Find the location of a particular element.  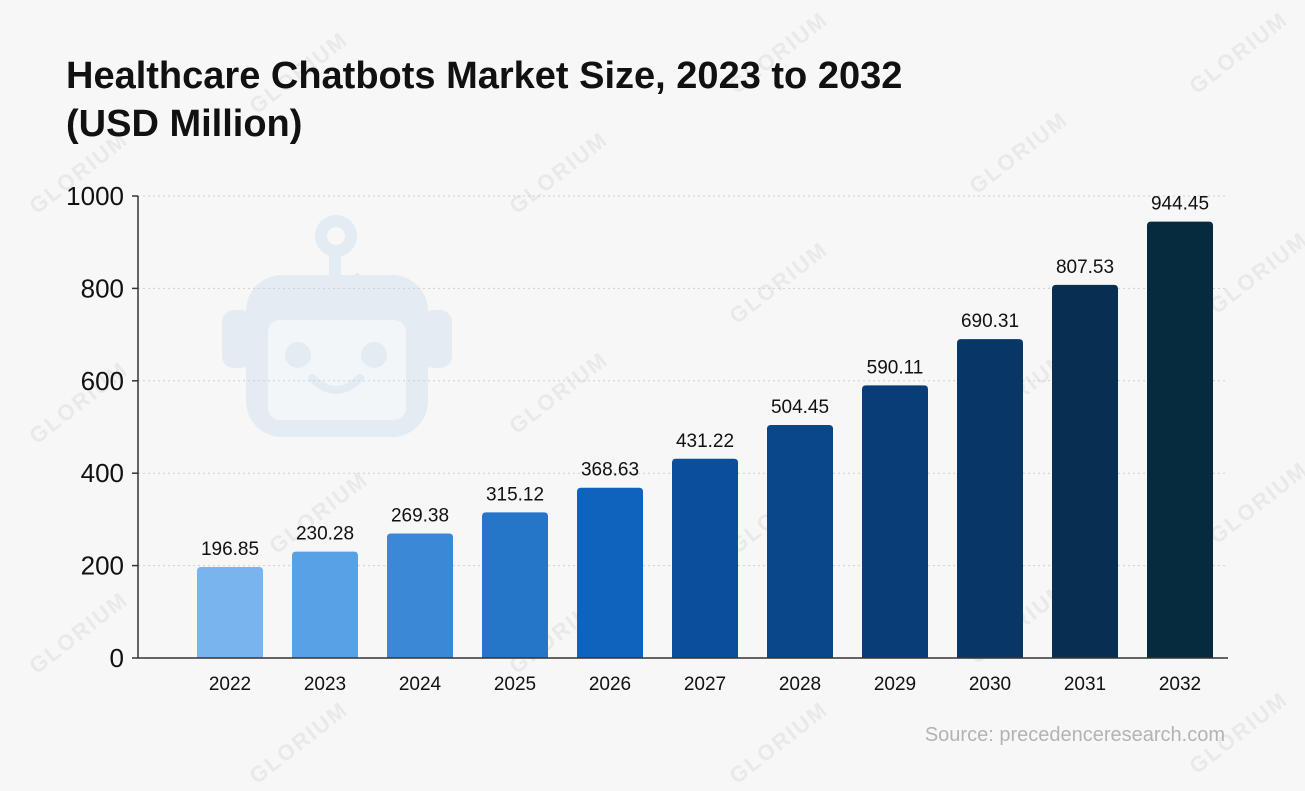

x-tick-label-2032: 2032 is located at coordinates (1180, 684).